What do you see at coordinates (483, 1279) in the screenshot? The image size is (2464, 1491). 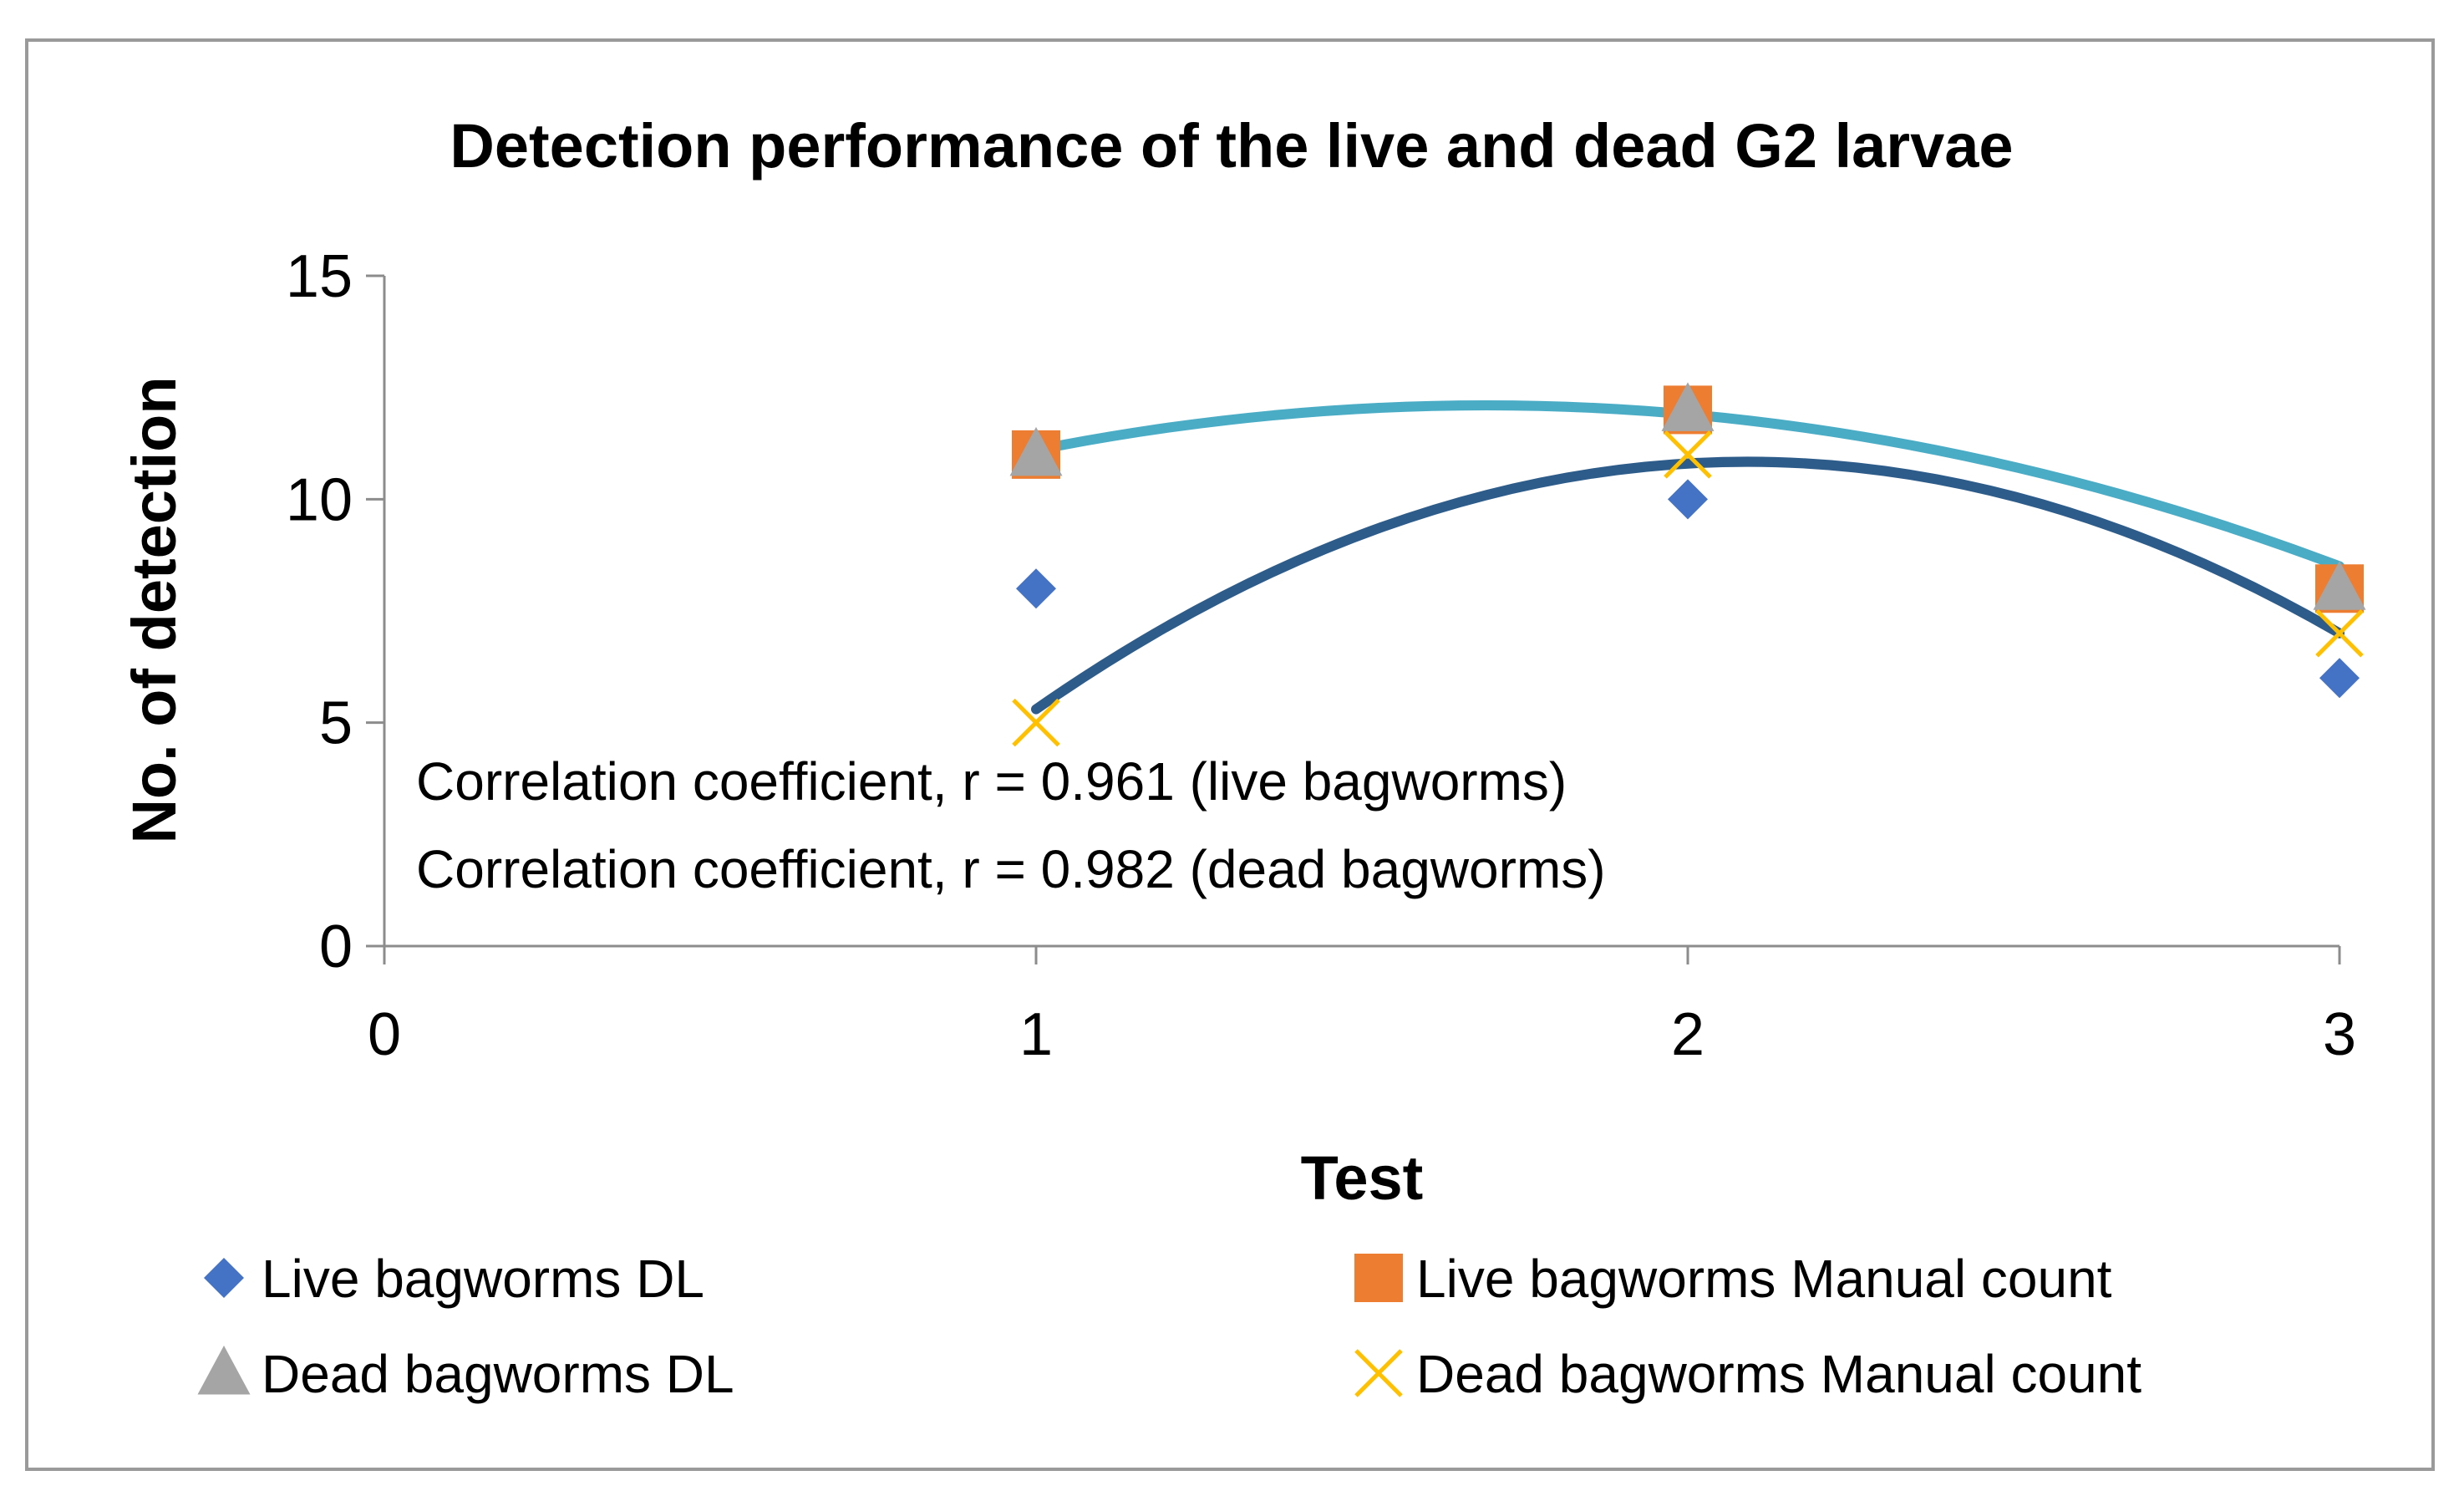 I see `legend-label-live-bagworms-dl: Live bagworms DL` at bounding box center [483, 1279].